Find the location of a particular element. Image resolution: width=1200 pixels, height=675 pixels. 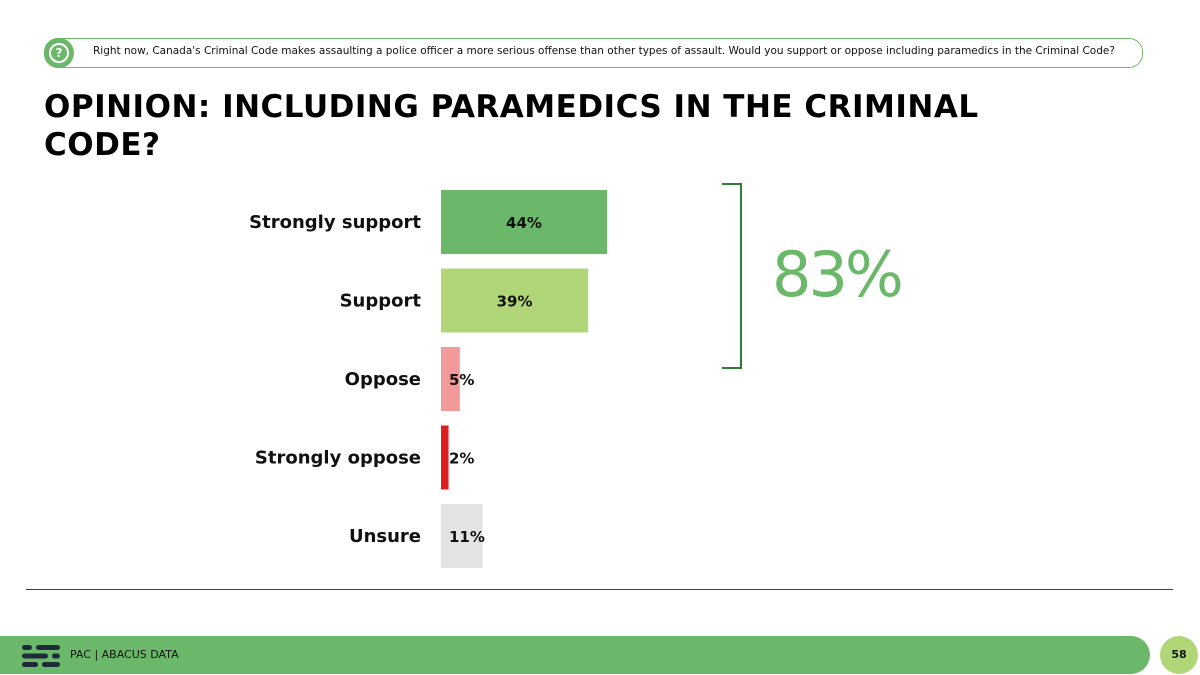

category-label: Oppose is located at coordinates (383, 379).